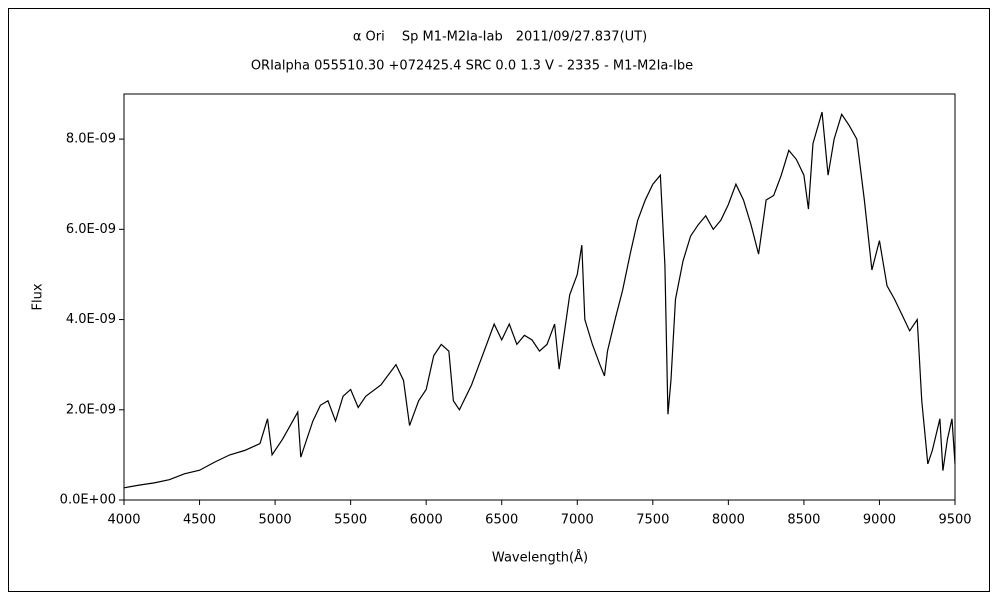 This screenshot has width=1000, height=604. What do you see at coordinates (199, 520) in the screenshot?
I see `x-tick-label: 4500` at bounding box center [199, 520].